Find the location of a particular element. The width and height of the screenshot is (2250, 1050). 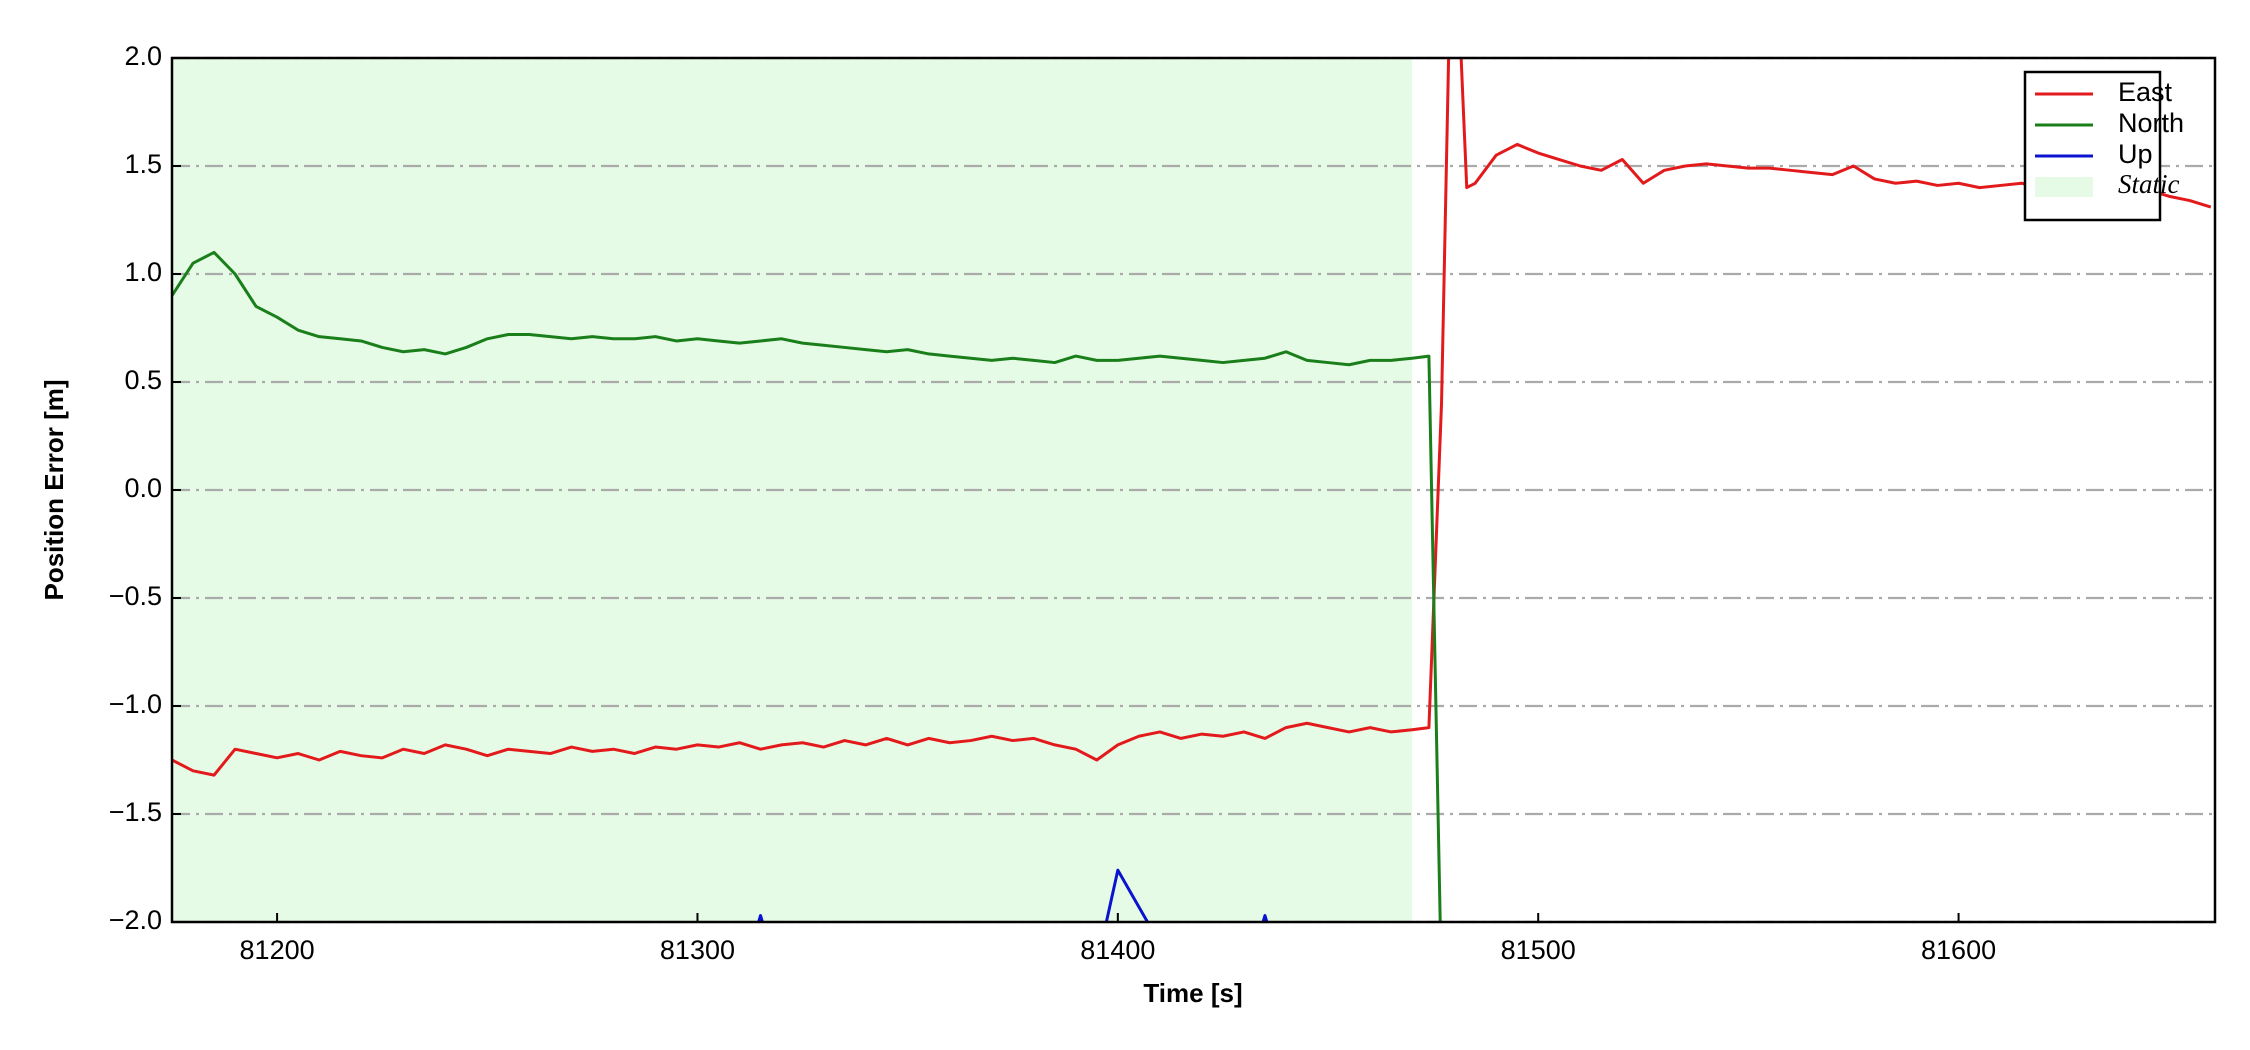

y-tick-label: −2.0 is located at coordinates (135, 920).